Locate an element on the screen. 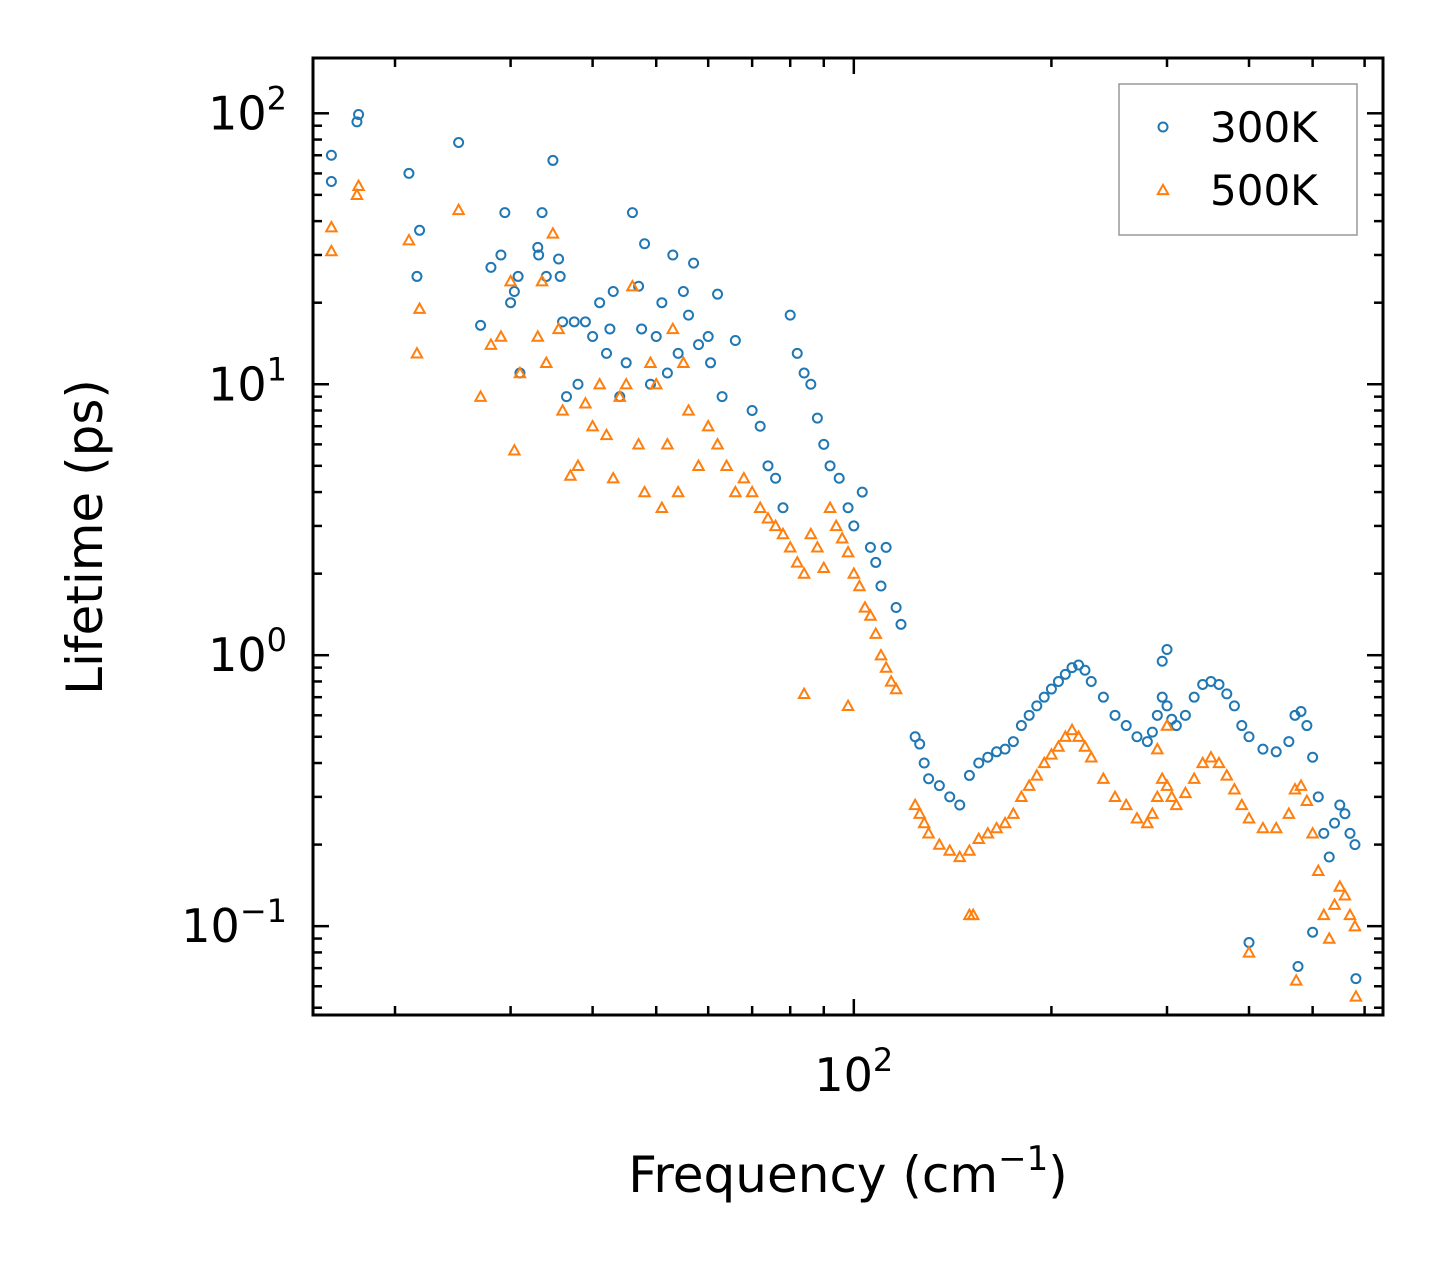 Image resolution: width=1442 pixels, height=1270 pixels. legend-label-300K: 300K is located at coordinates (1264, 127).